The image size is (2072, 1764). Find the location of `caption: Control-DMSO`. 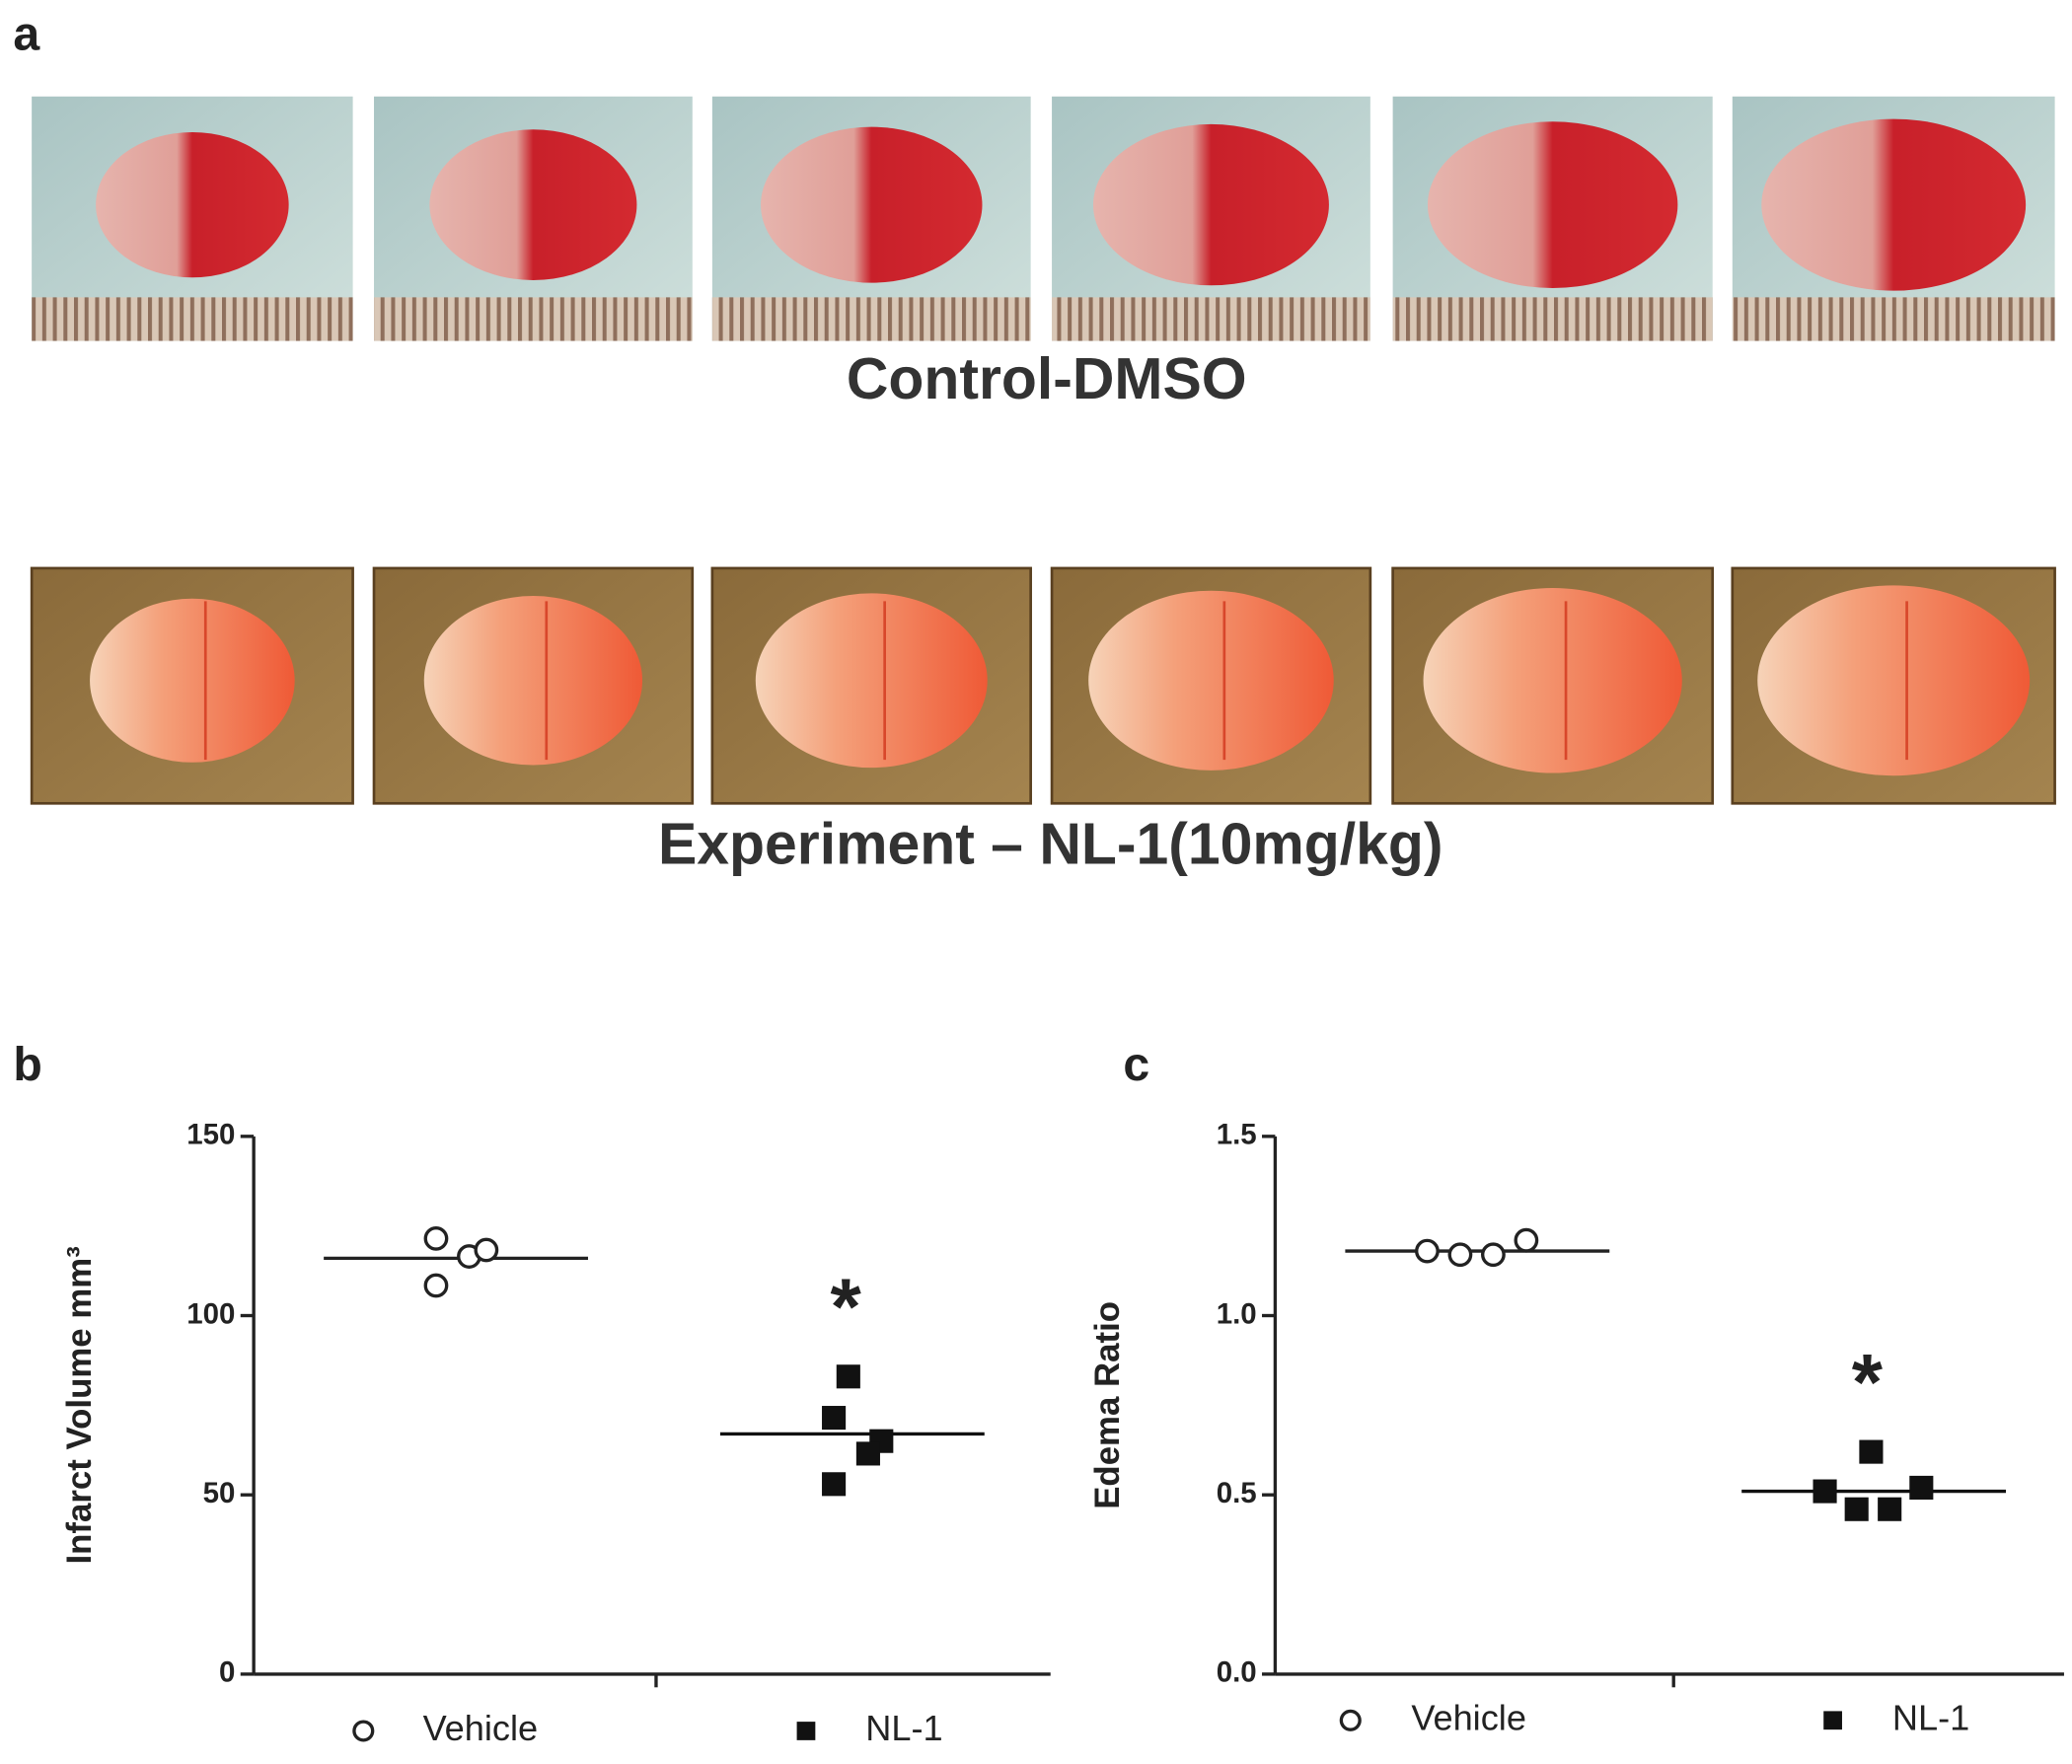

caption: Control-DMSO is located at coordinates (1047, 379).